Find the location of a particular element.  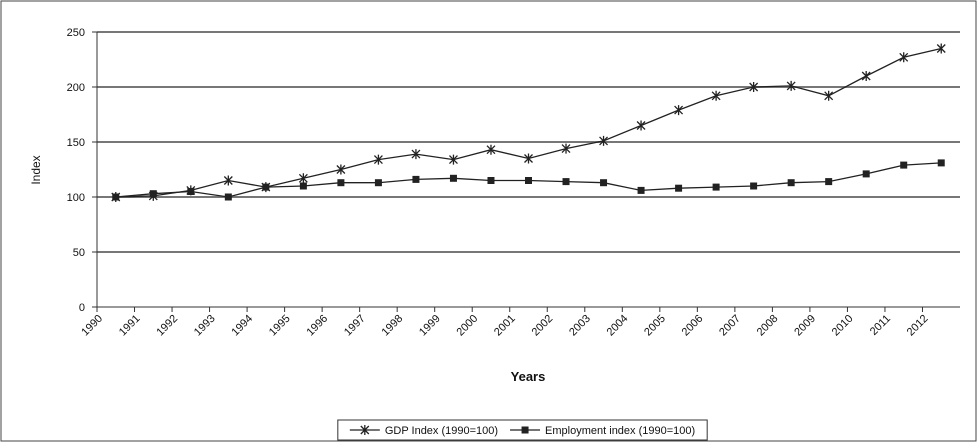

y-tick-label: 150 is located at coordinates (76, 143).